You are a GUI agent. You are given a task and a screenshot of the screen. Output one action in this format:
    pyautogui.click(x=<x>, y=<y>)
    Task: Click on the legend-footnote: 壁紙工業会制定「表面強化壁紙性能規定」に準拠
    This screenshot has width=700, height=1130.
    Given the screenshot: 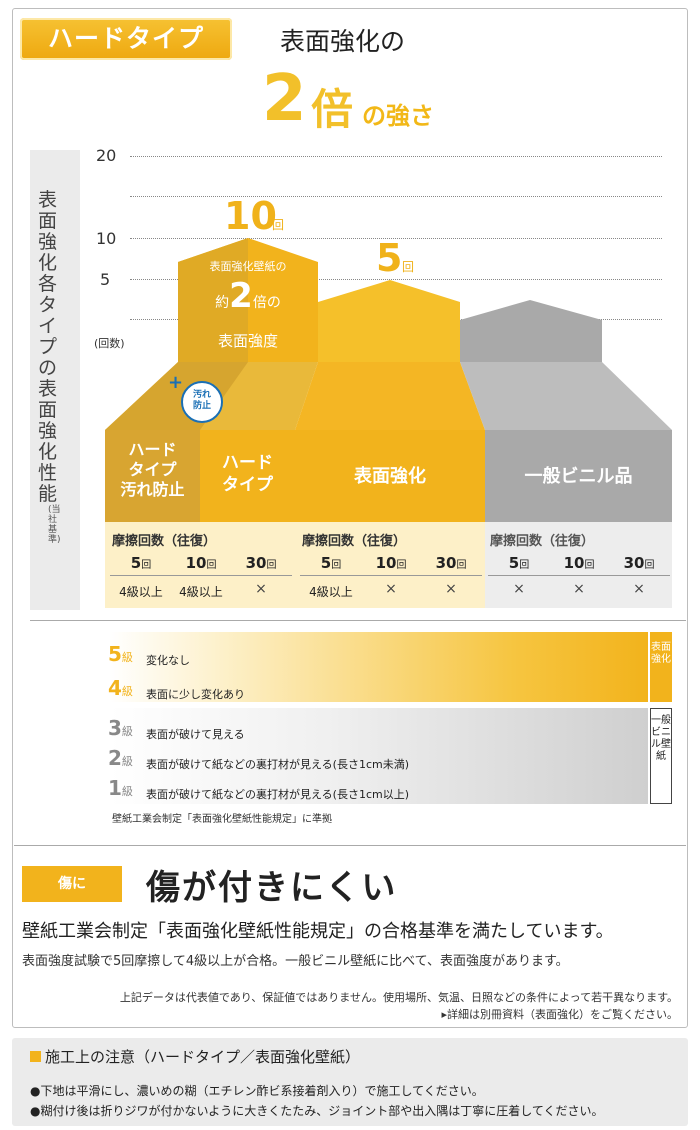 What is the action you would take?
    pyautogui.click(x=222, y=819)
    